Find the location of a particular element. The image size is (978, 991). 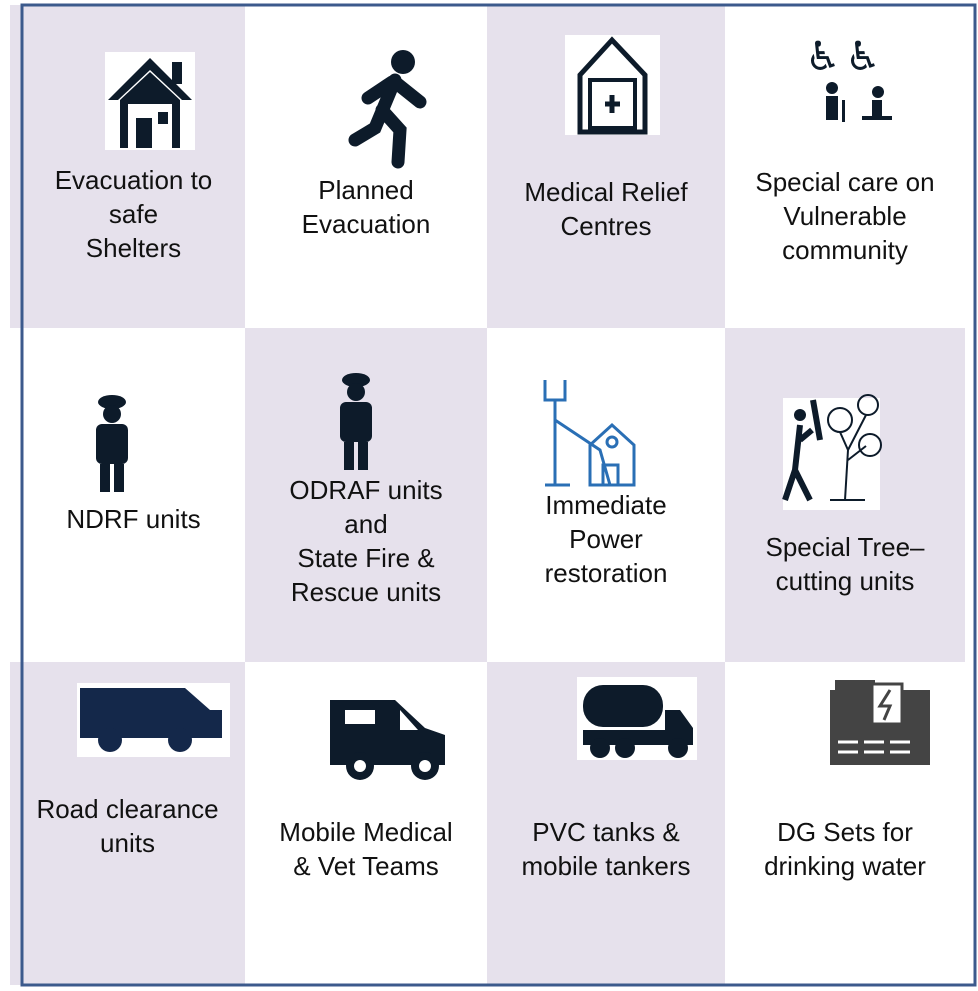

label-line: Vulnerable is located at coordinates (845, 216).